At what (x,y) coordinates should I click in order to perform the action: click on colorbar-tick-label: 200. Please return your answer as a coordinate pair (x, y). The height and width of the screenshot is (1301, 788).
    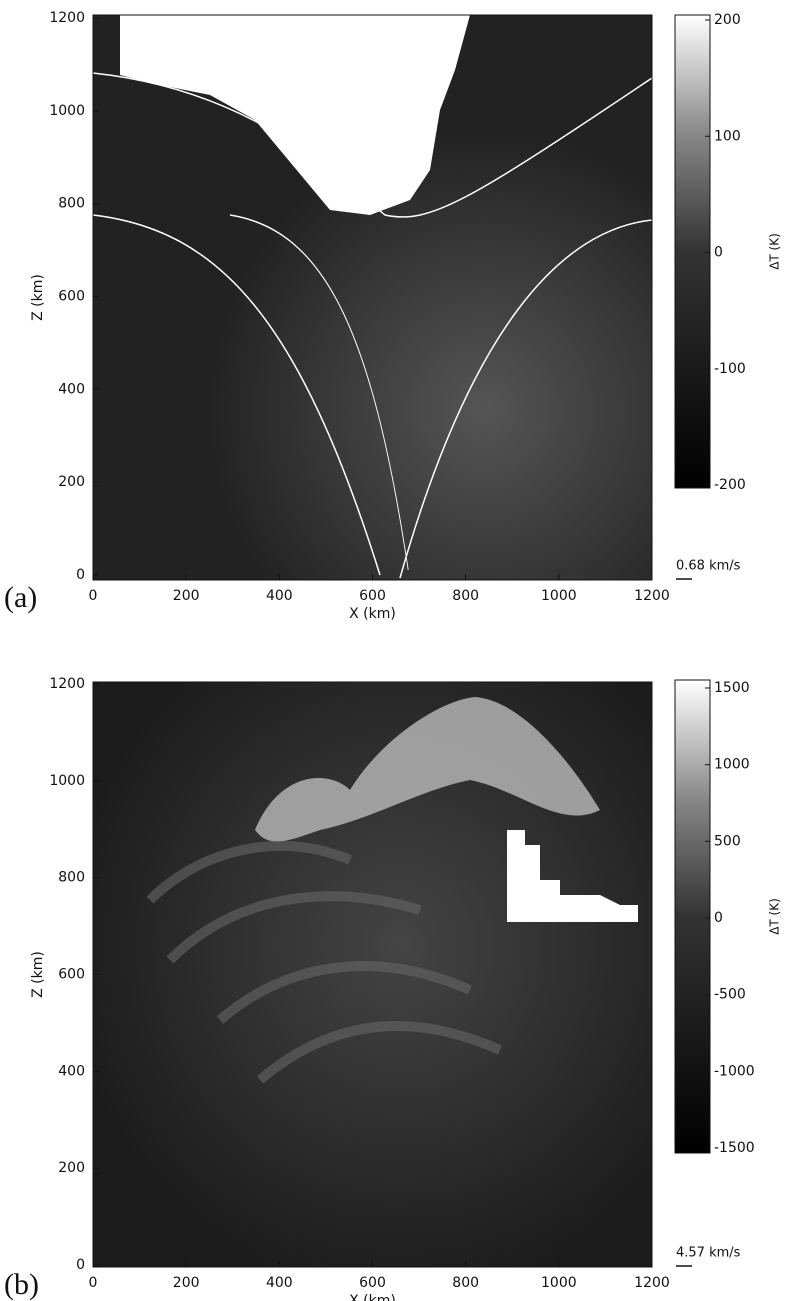
    Looking at the image, I should click on (727, 20).